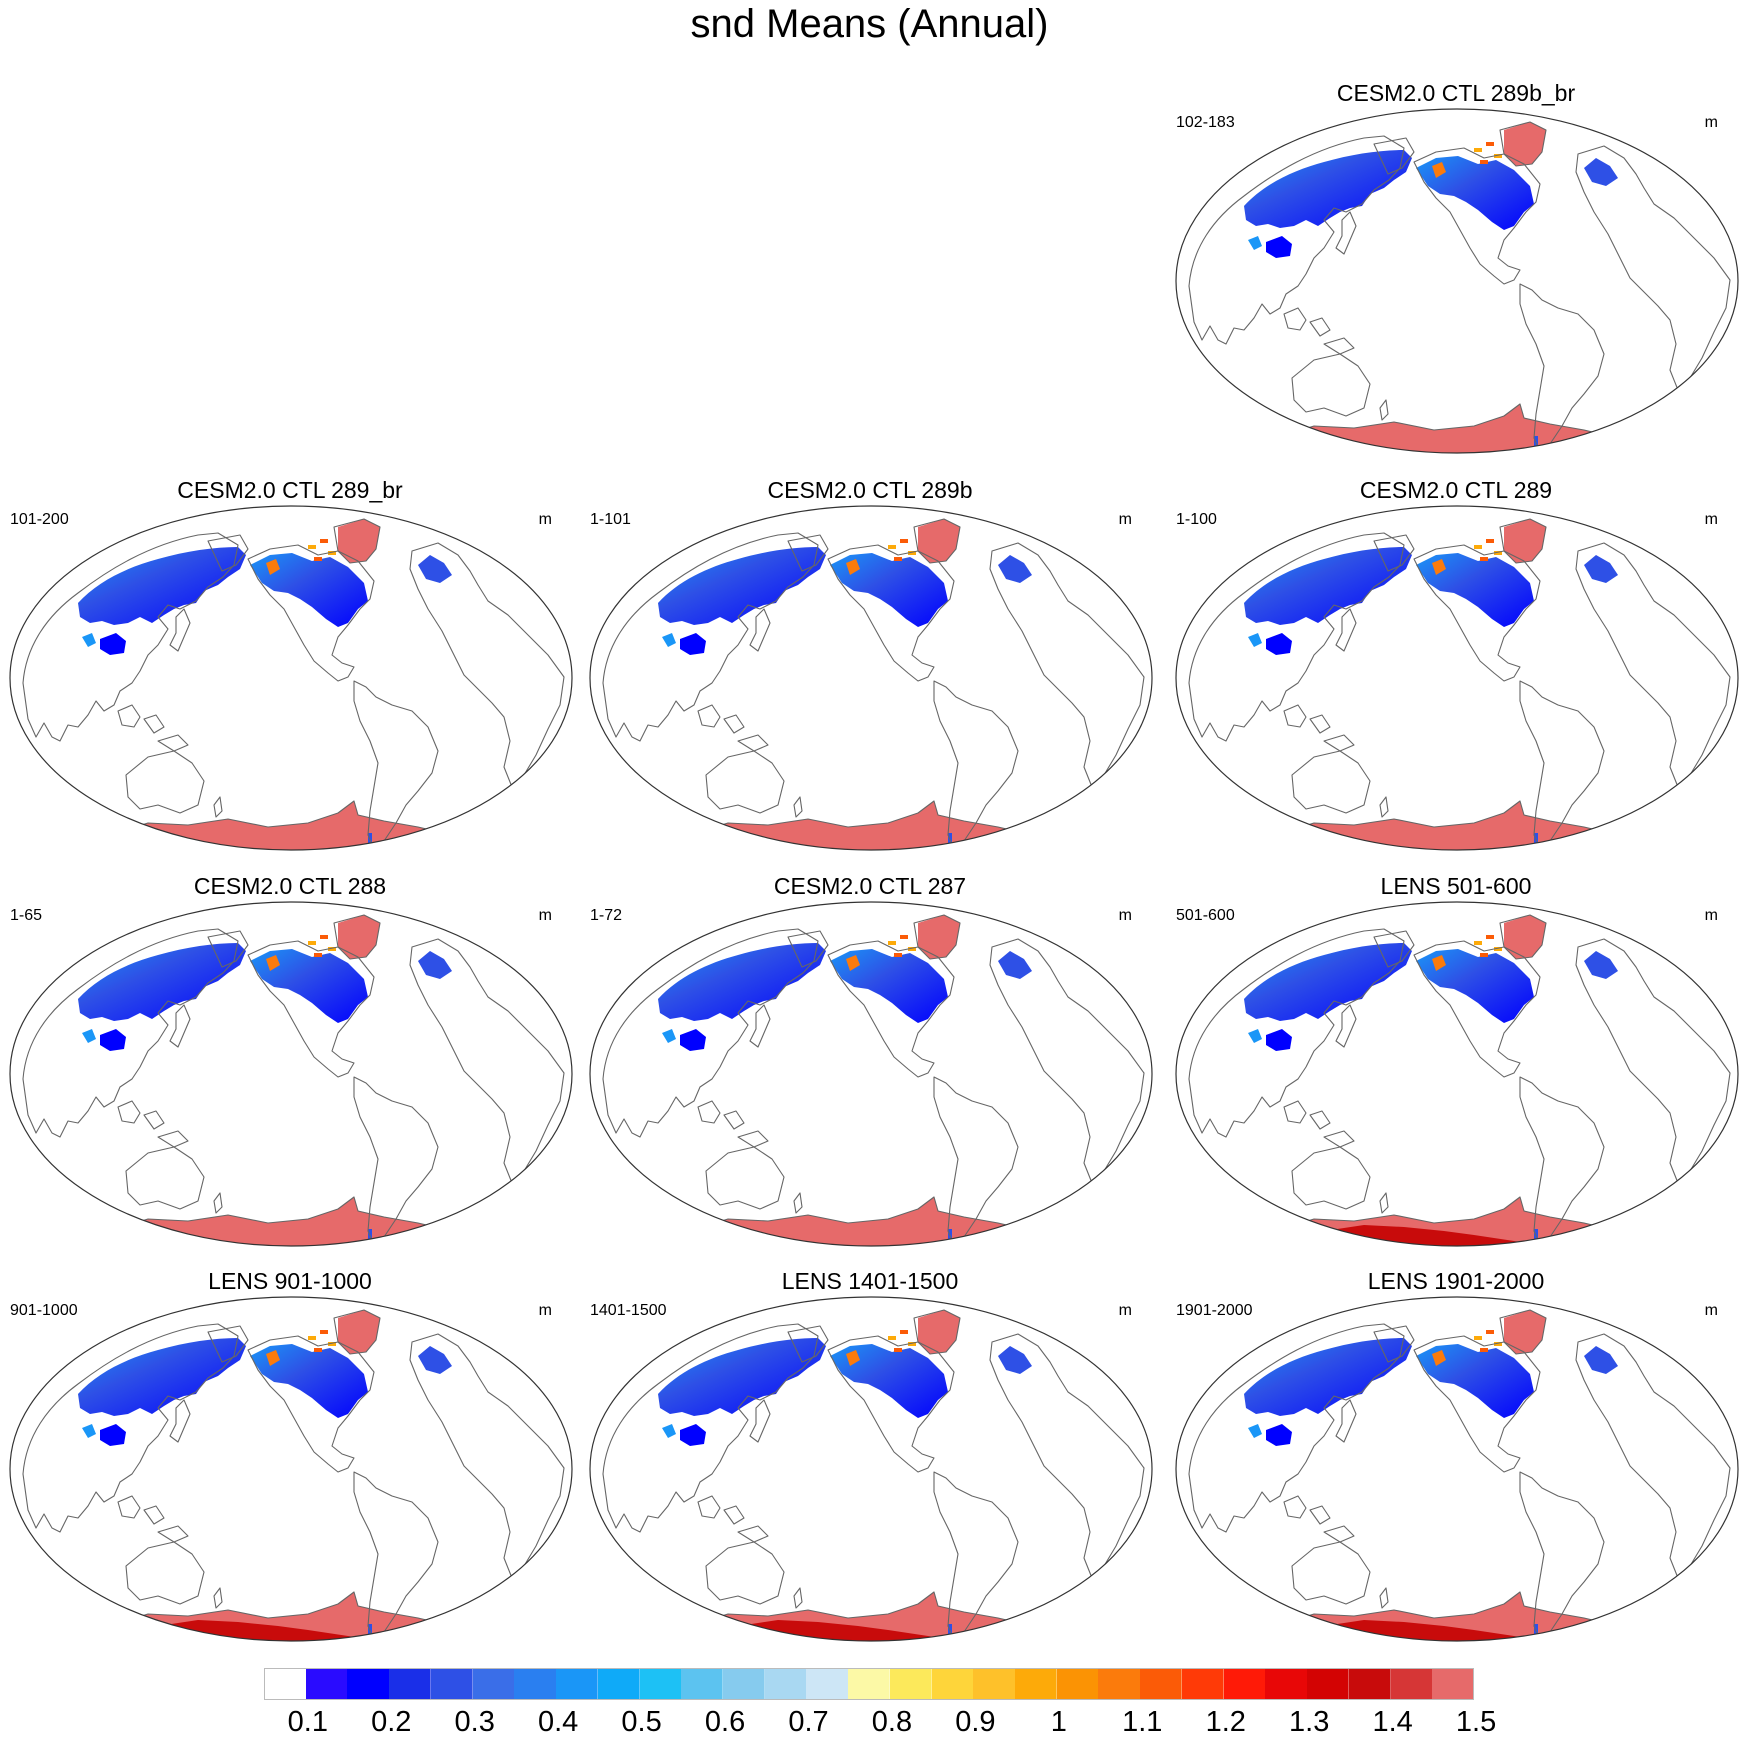  What do you see at coordinates (876, 1221) in the screenshot?
I see `antarctica-snow` at bounding box center [876, 1221].